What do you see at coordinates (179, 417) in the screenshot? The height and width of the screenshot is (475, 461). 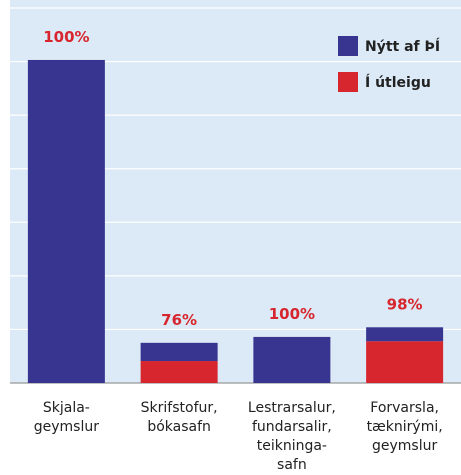 I see `x-tick-label: Skrifstofur, bókasafn` at bounding box center [179, 417].